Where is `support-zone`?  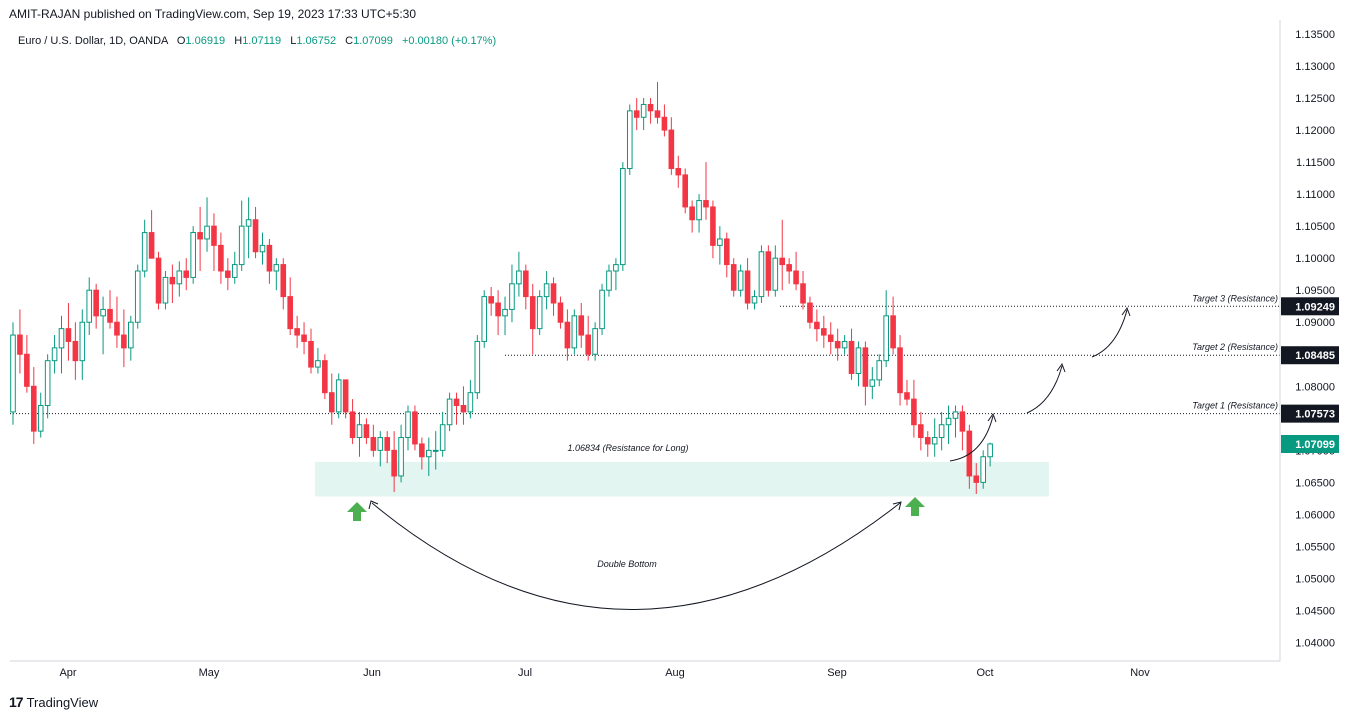
support-zone is located at coordinates (682, 479).